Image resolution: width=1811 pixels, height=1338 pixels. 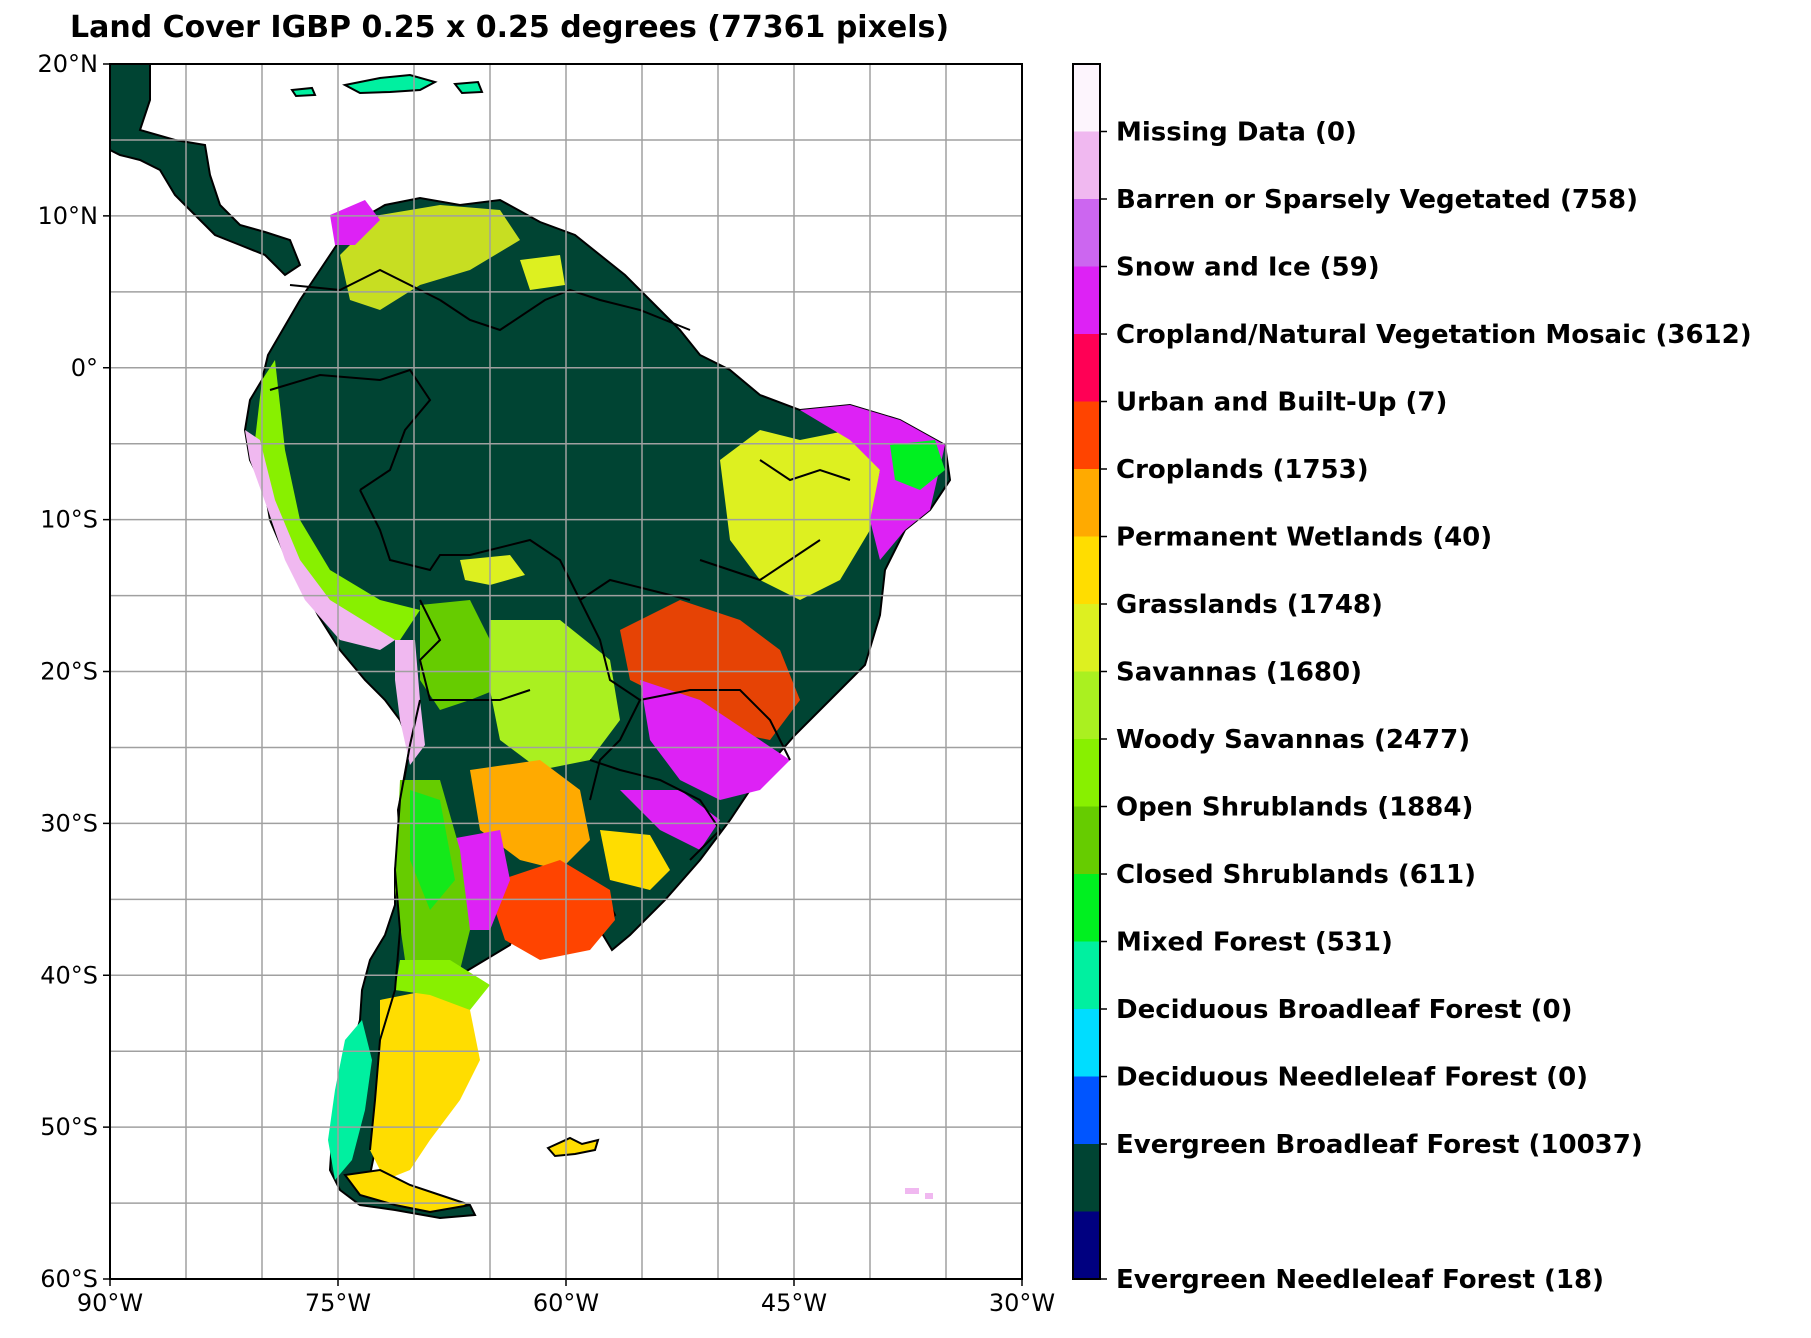 What do you see at coordinates (69, 823) in the screenshot?
I see `lat-tick-label: 30°S` at bounding box center [69, 823].